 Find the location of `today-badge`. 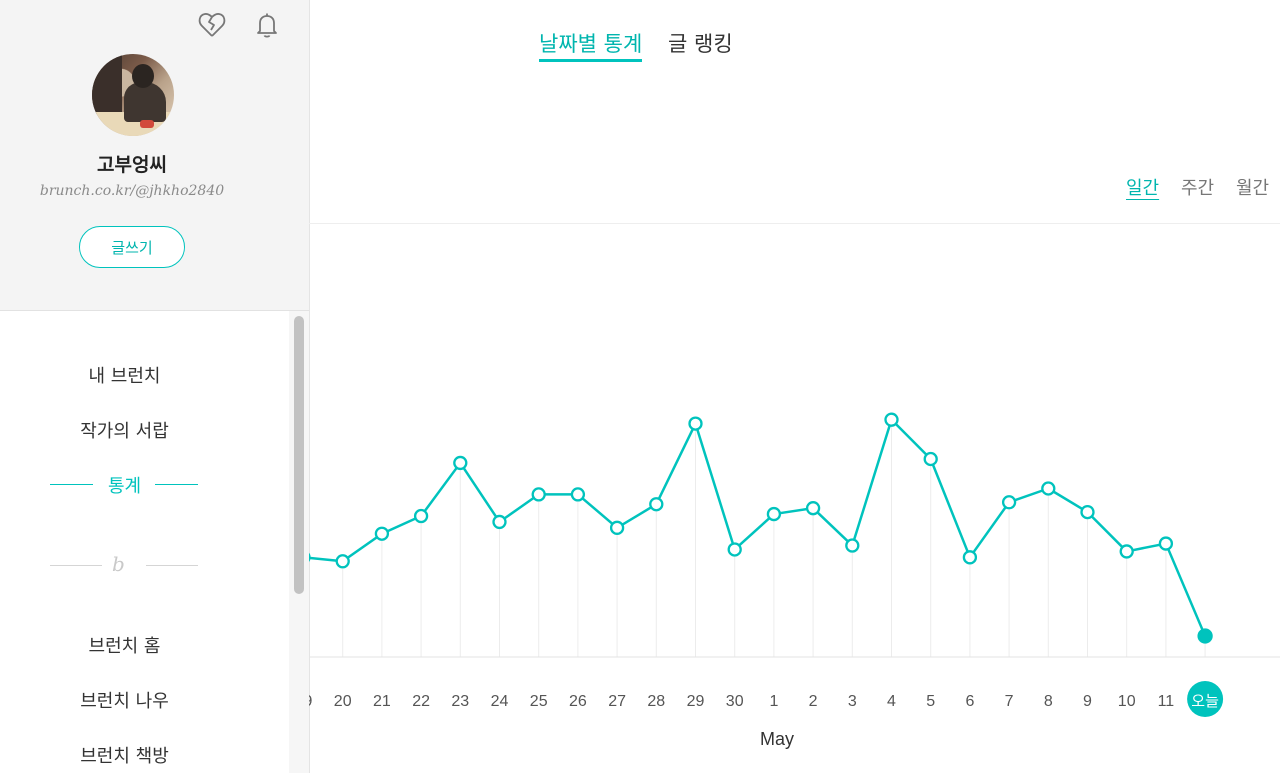

today-badge is located at coordinates (1205, 699).